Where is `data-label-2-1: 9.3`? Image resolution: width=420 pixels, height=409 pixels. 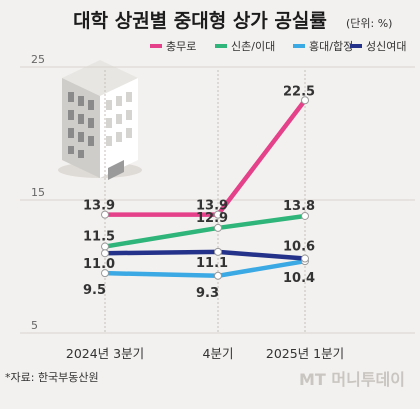 data-label-2-1: 9.3 is located at coordinates (207, 293).